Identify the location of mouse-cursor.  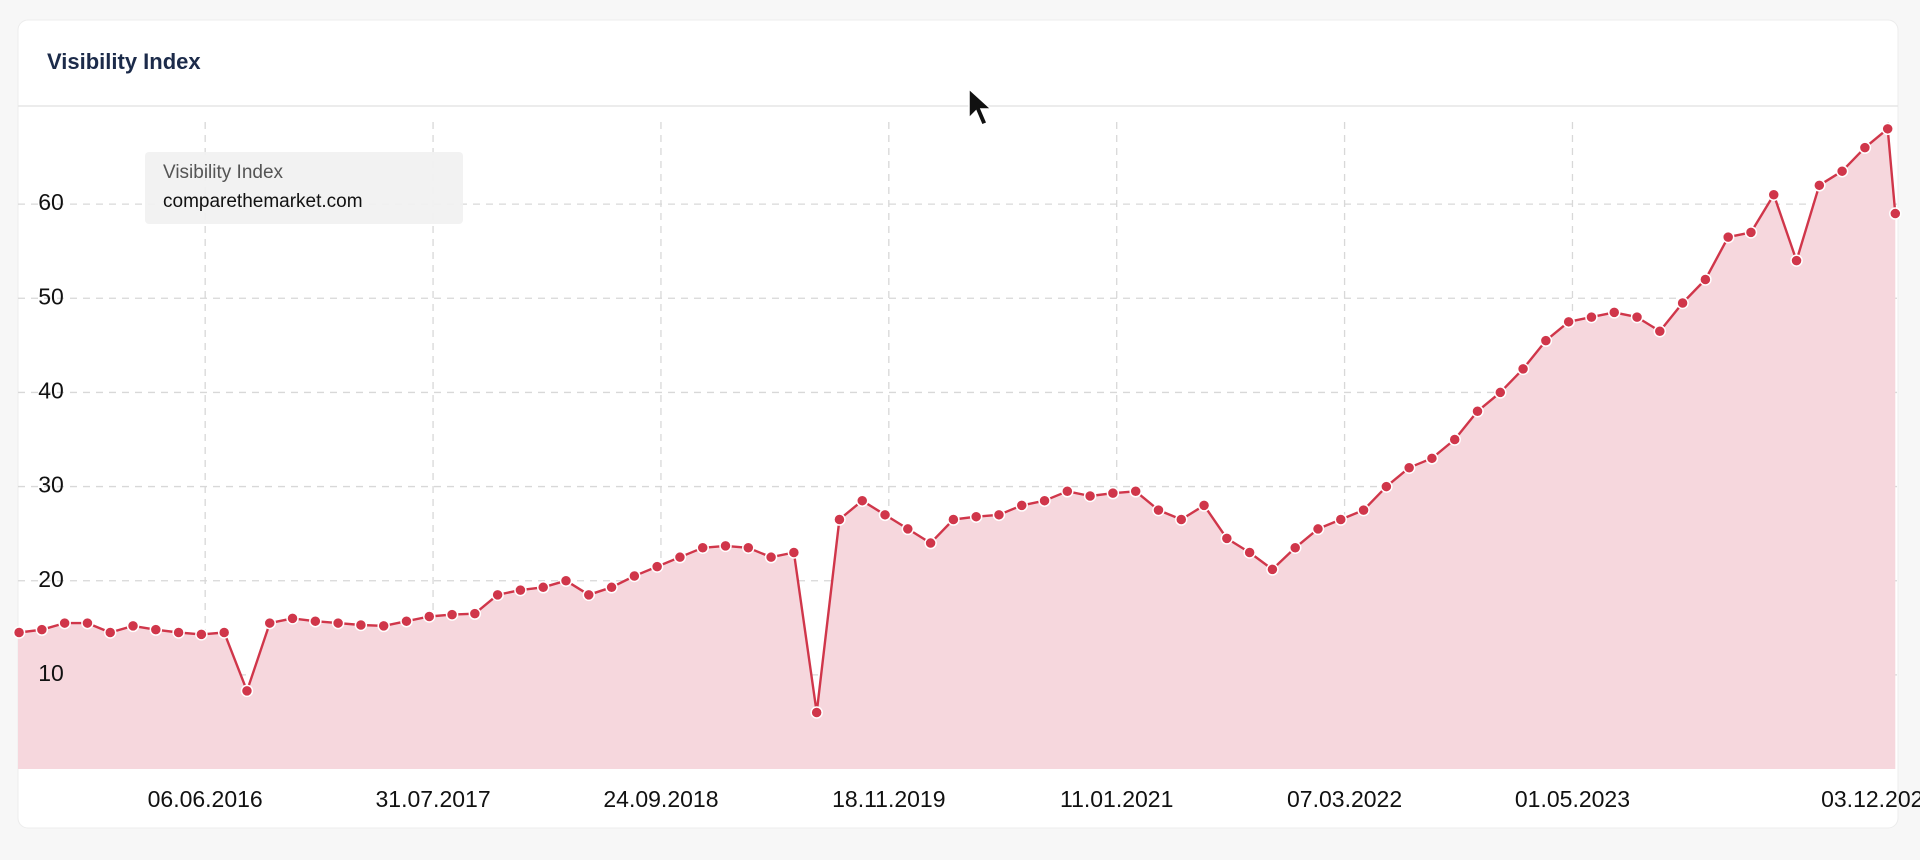
(980, 106).